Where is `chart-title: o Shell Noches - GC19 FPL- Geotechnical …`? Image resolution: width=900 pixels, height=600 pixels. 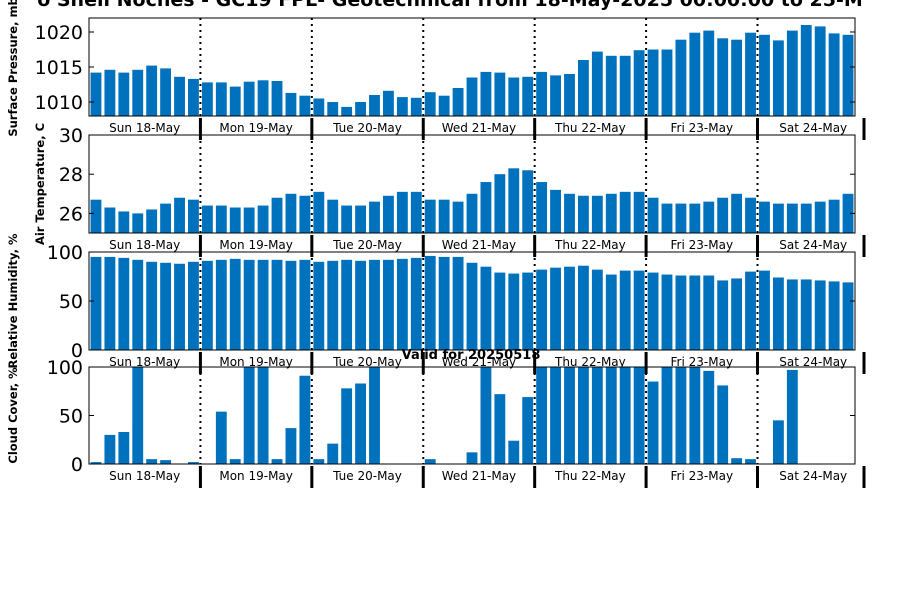 chart-title: o Shell Noches - GC19 FPL- Geotechnical … is located at coordinates (450, 5).